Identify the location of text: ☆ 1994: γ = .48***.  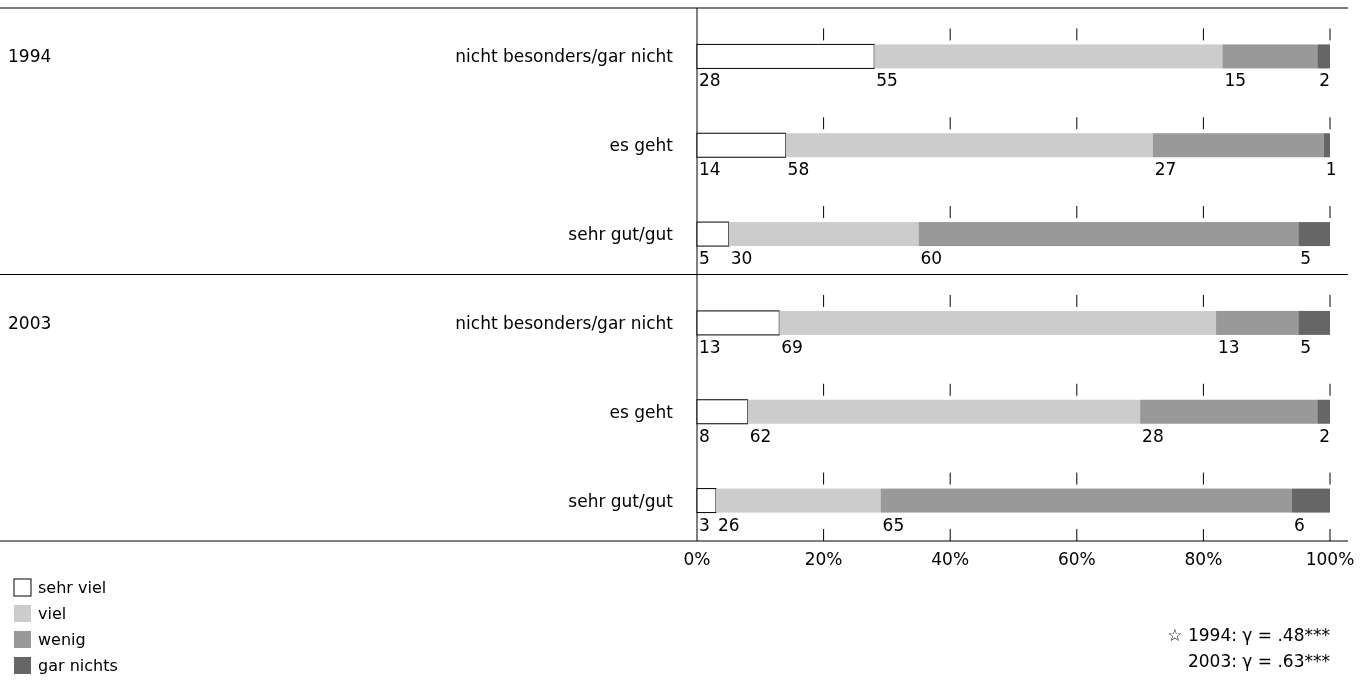
(1248, 635).